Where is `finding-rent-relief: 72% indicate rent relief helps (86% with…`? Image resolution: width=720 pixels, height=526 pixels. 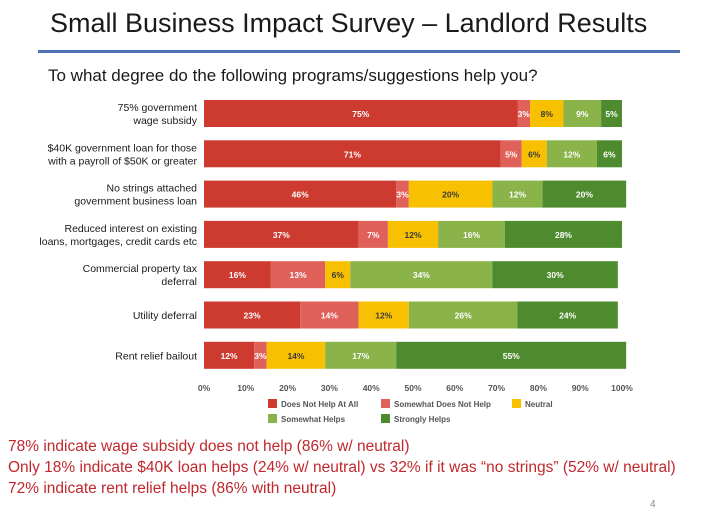
finding-rent-relief: 72% indicate rent relief helps (86% with… is located at coordinates (172, 488).